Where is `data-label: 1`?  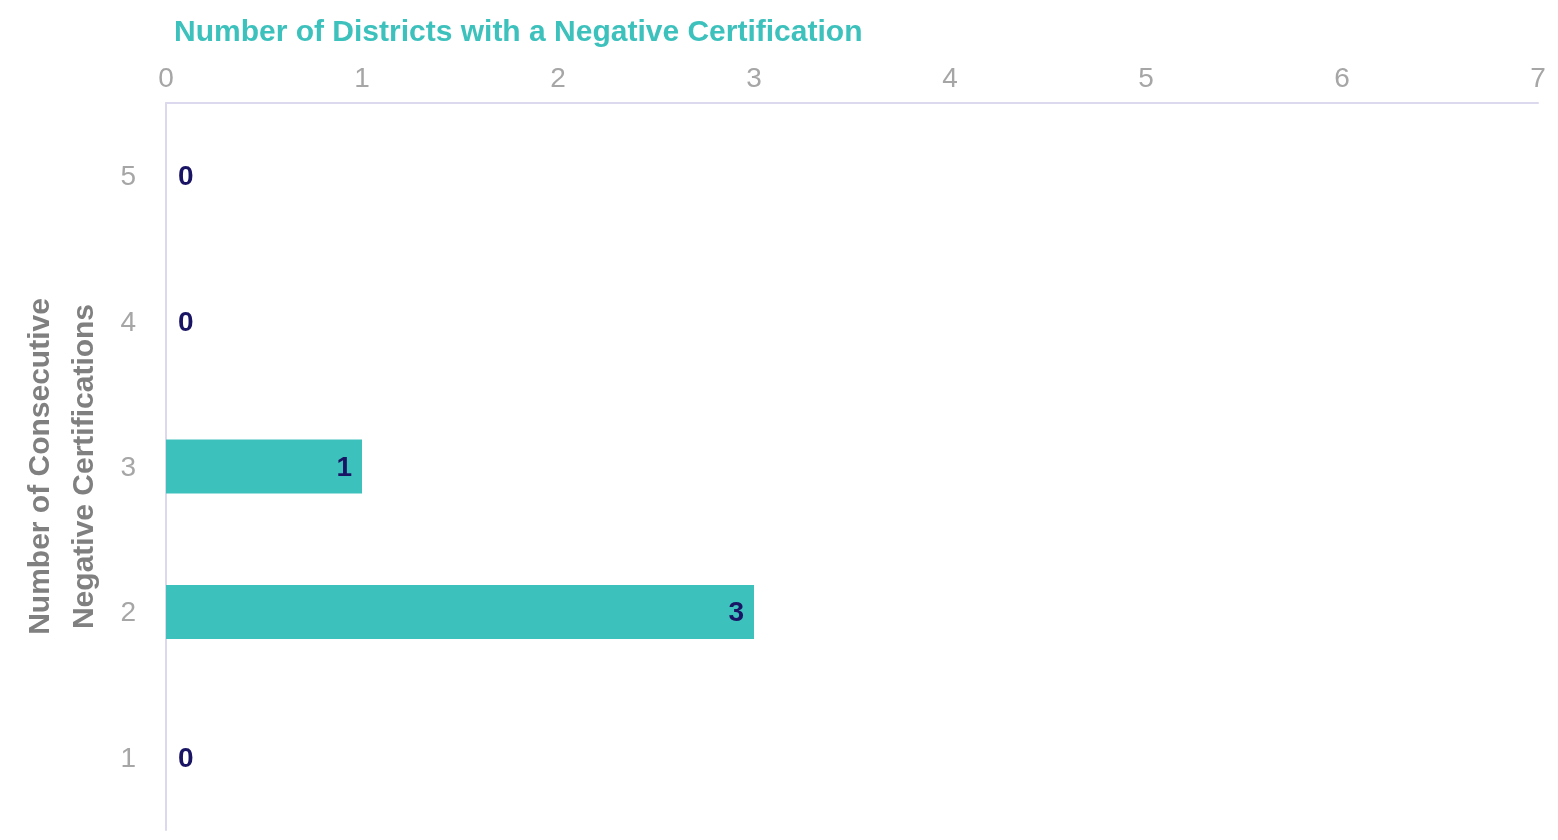
data-label: 1 is located at coordinates (344, 466).